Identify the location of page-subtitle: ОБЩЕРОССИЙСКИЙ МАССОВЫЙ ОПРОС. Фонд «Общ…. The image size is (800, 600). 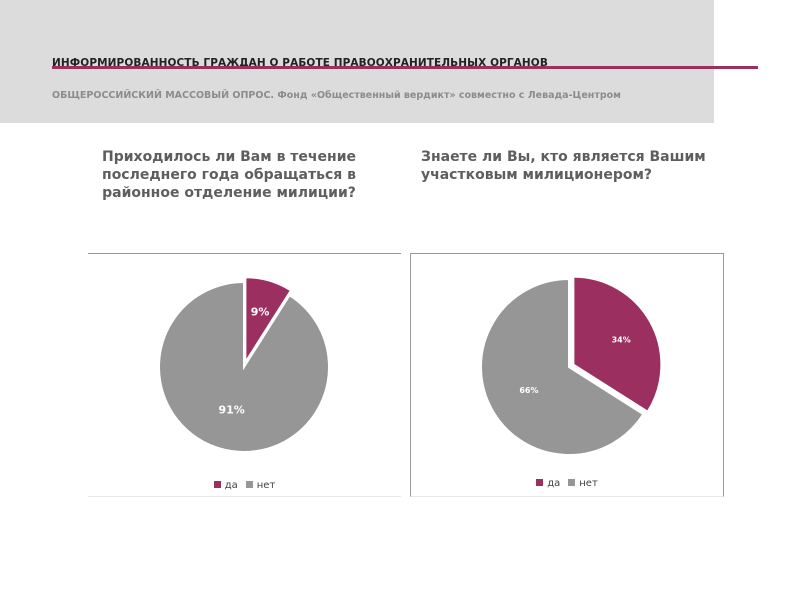
(336, 95).